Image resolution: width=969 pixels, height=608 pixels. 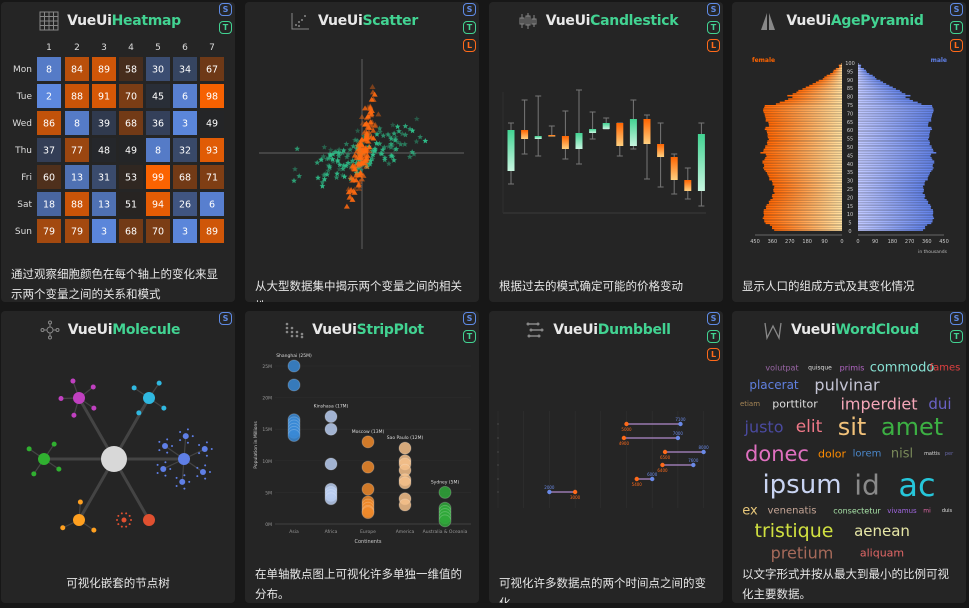 What do you see at coordinates (110, 21) in the screenshot?
I see `card-title: VueUiHeatmap` at bounding box center [110, 21].